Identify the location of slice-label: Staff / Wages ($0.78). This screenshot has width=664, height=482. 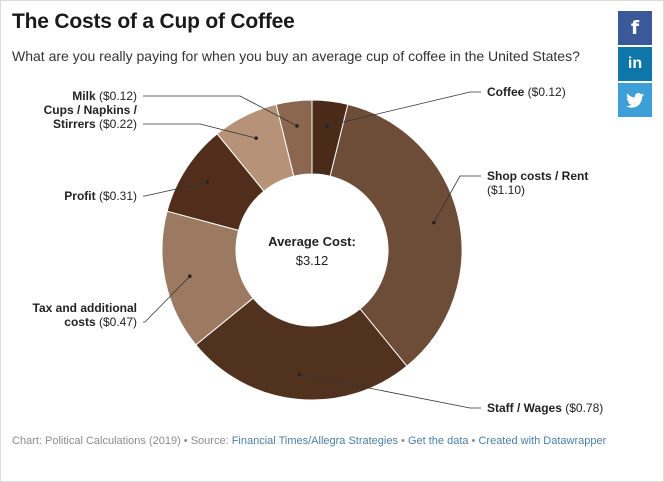
(545, 408).